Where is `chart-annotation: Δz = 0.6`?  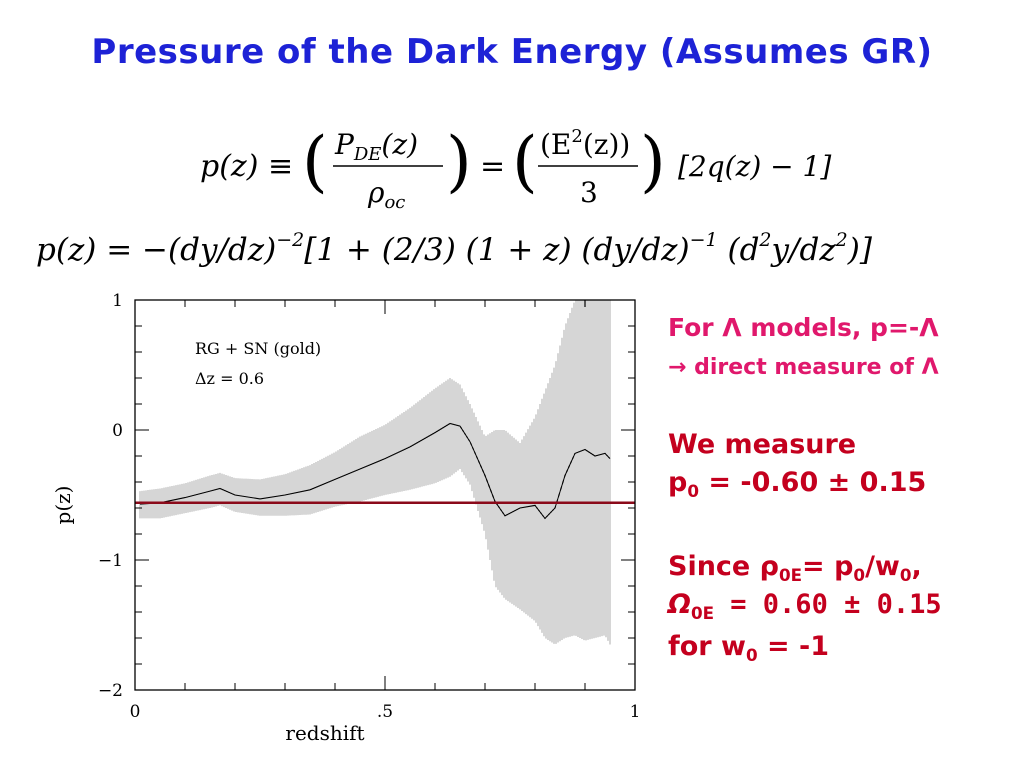 chart-annotation: Δz = 0.6 is located at coordinates (229, 378).